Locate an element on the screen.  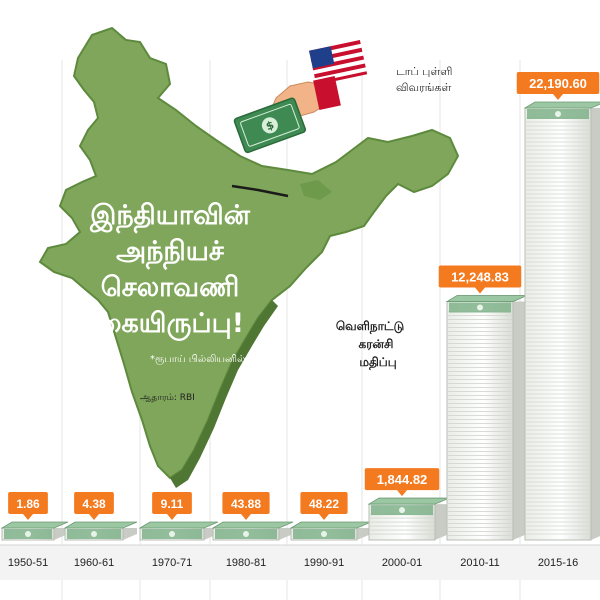
value-label: 43.88 is located at coordinates (246, 504).